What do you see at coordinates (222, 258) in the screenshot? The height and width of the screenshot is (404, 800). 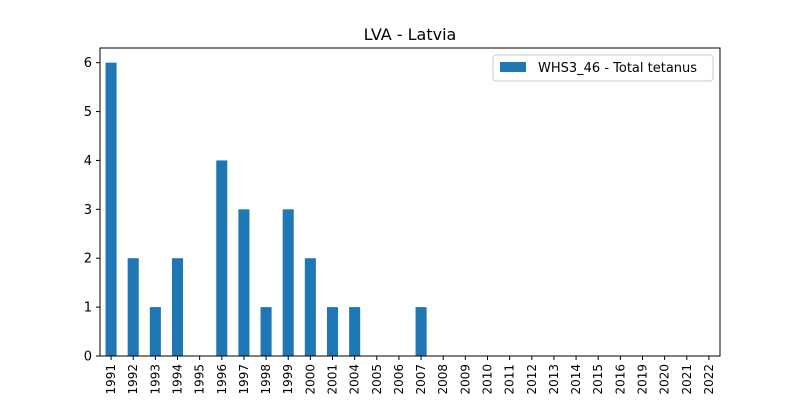 I see `bar-1996` at bounding box center [222, 258].